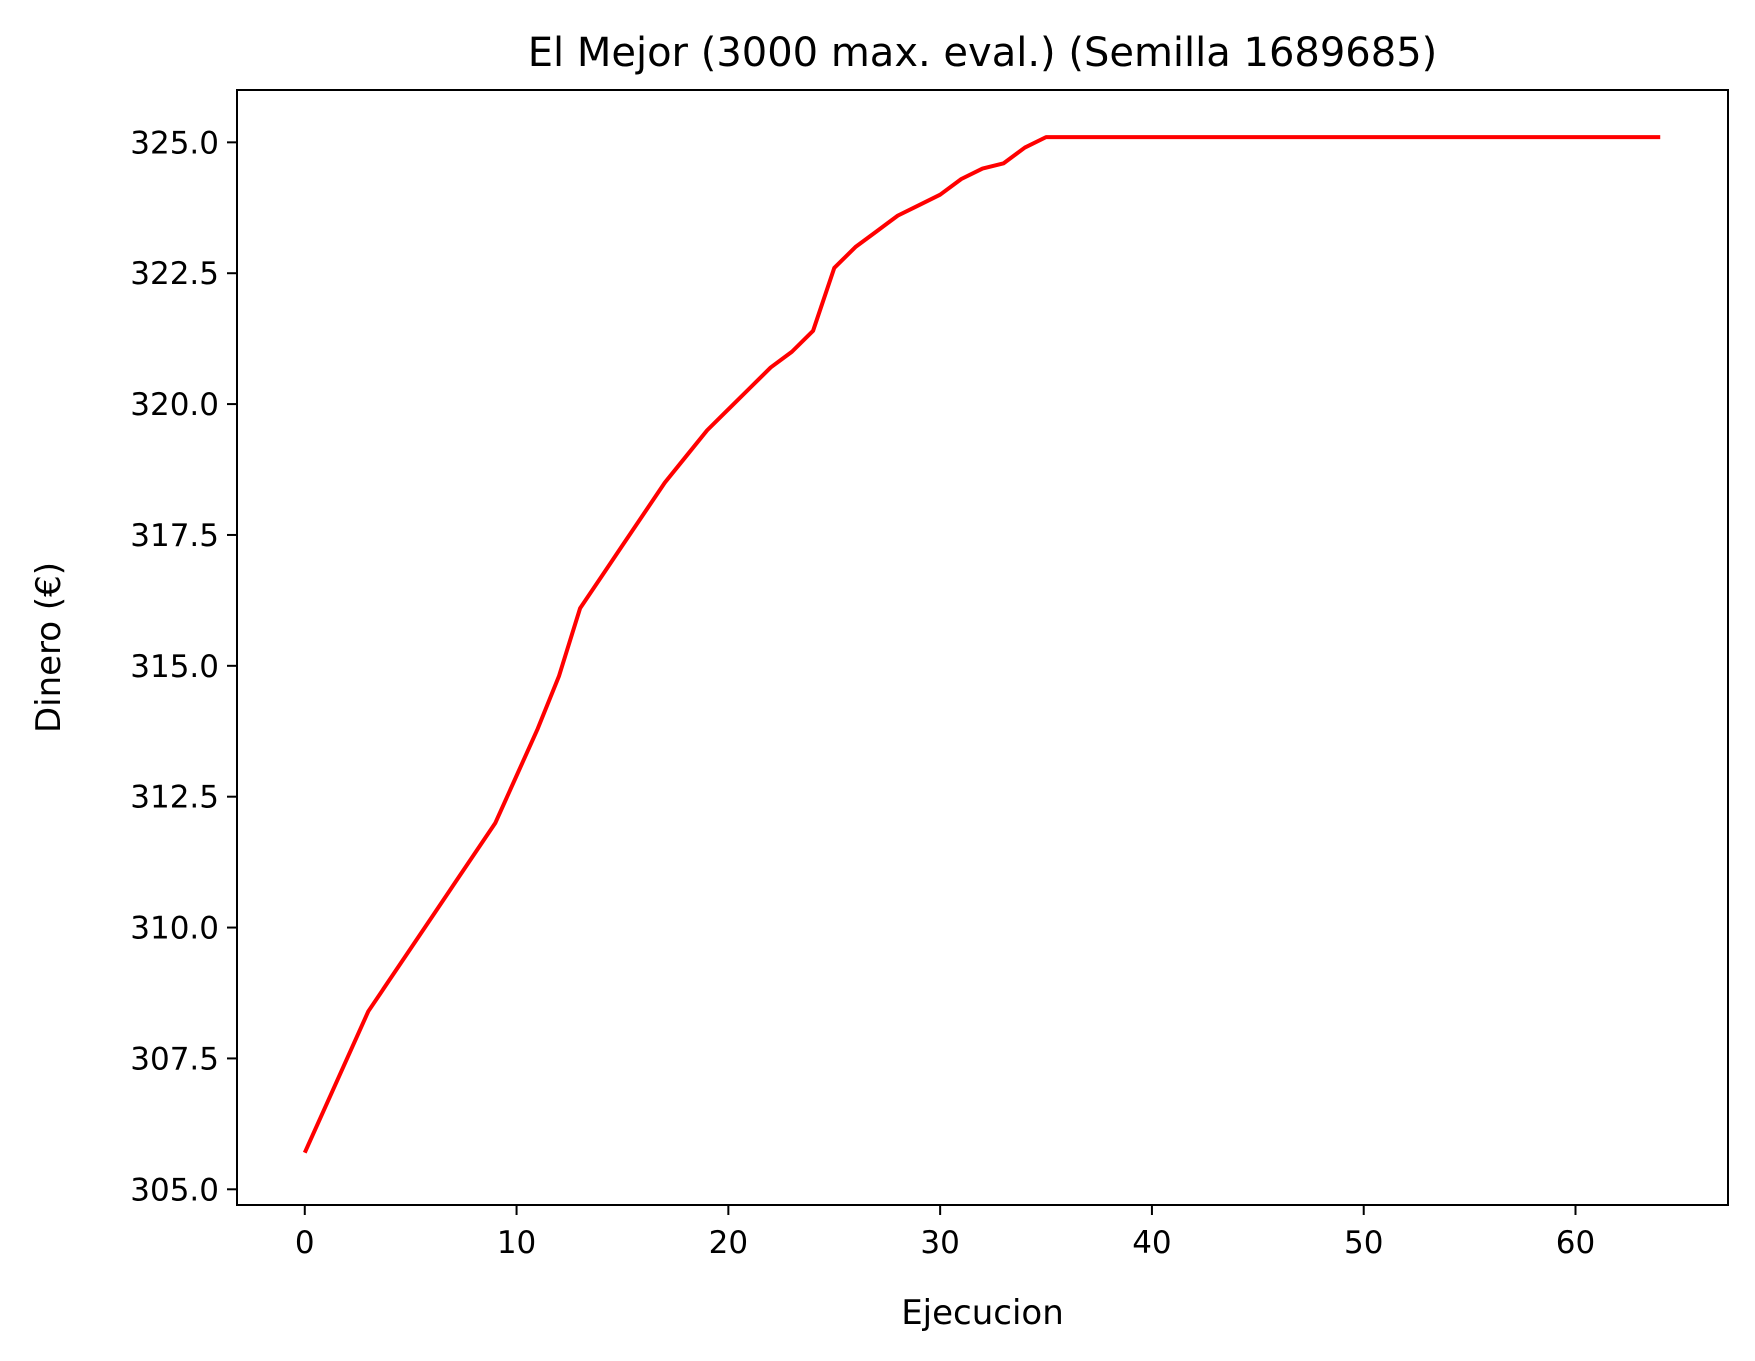 This screenshot has width=1755, height=1361. Describe the element at coordinates (174, 405) in the screenshot. I see `y-tick-label: 320.0` at that location.